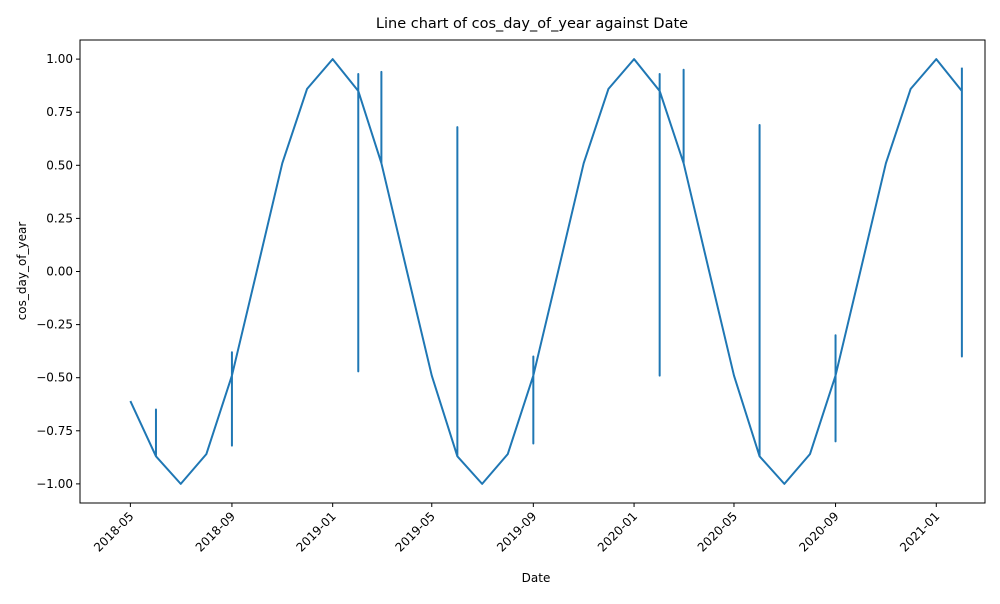  Describe the element at coordinates (113, 531) in the screenshot. I see `x-tick-label: 2018-05` at that location.